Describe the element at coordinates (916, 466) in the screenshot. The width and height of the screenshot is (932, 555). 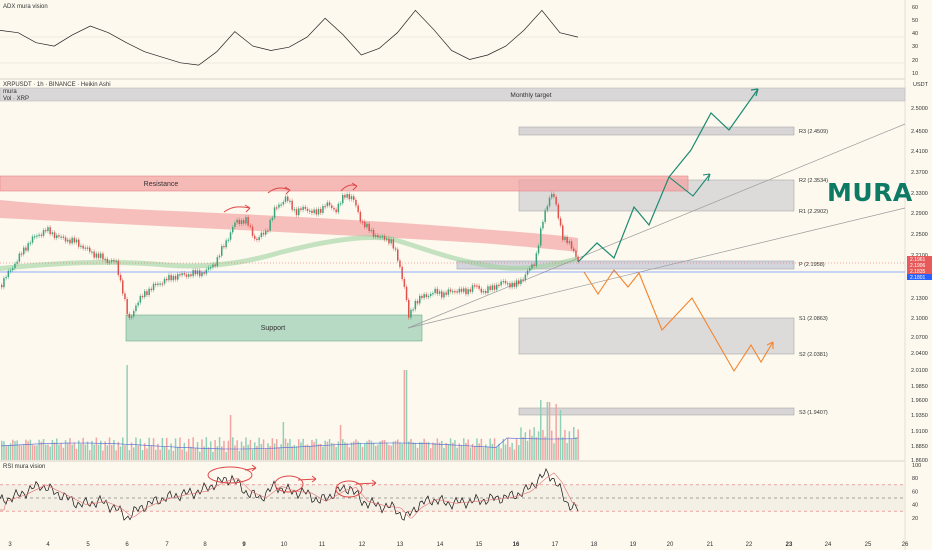
I see `rsi-tick-label: 100` at that location.